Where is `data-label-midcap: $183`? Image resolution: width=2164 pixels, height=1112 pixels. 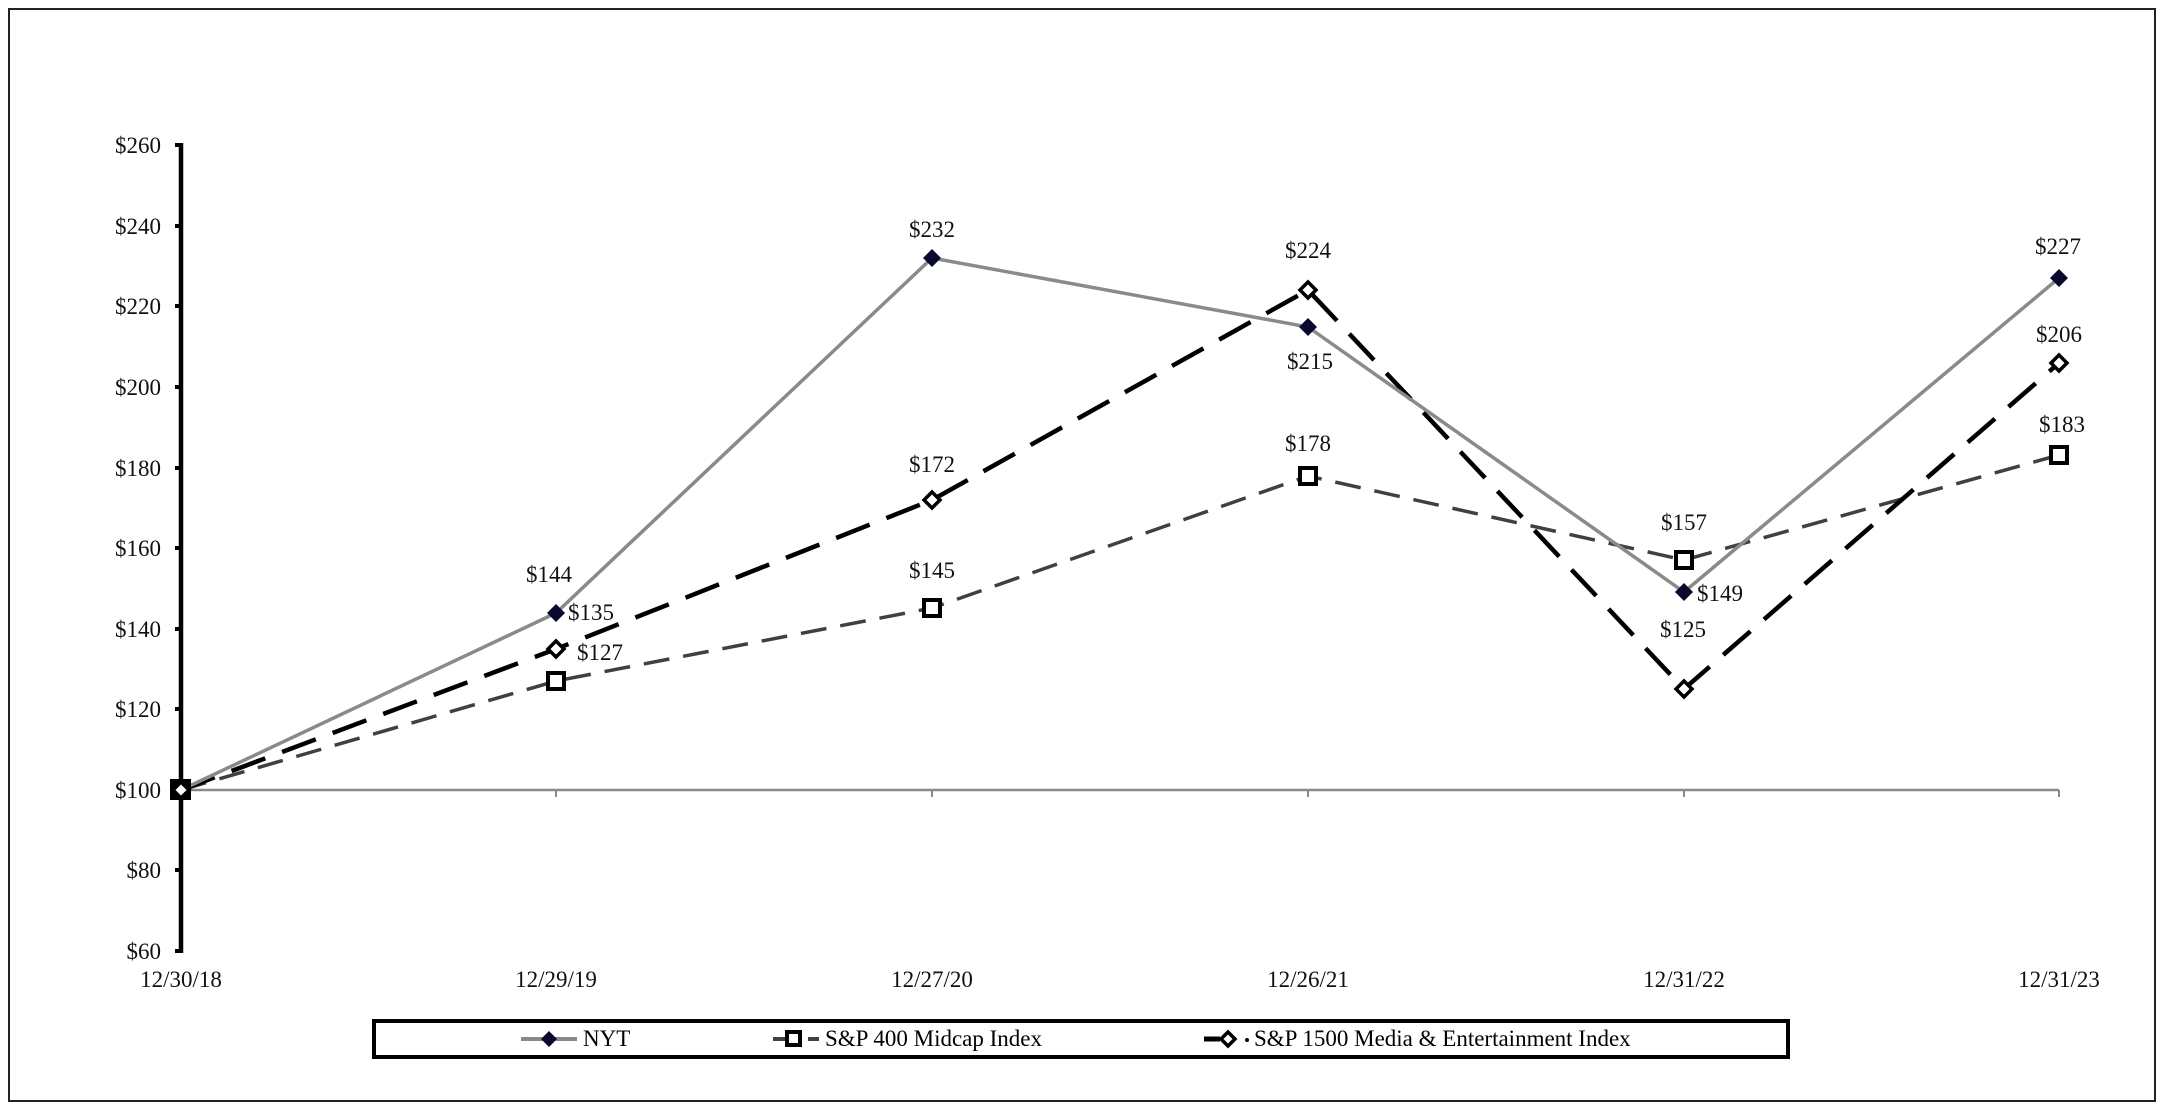
data-label-midcap: $183 is located at coordinates (2062, 424).